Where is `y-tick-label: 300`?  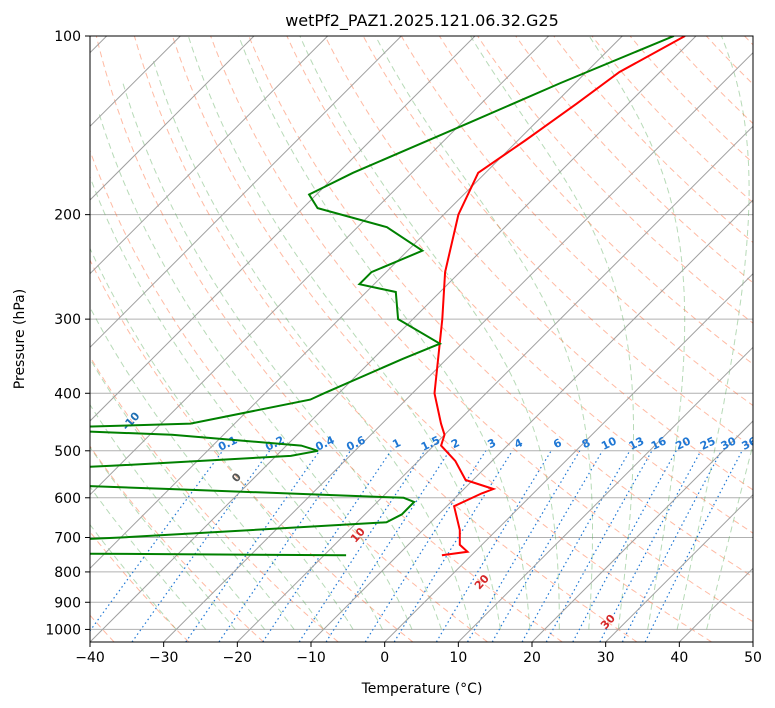
y-tick-label: 300 is located at coordinates (67, 320).